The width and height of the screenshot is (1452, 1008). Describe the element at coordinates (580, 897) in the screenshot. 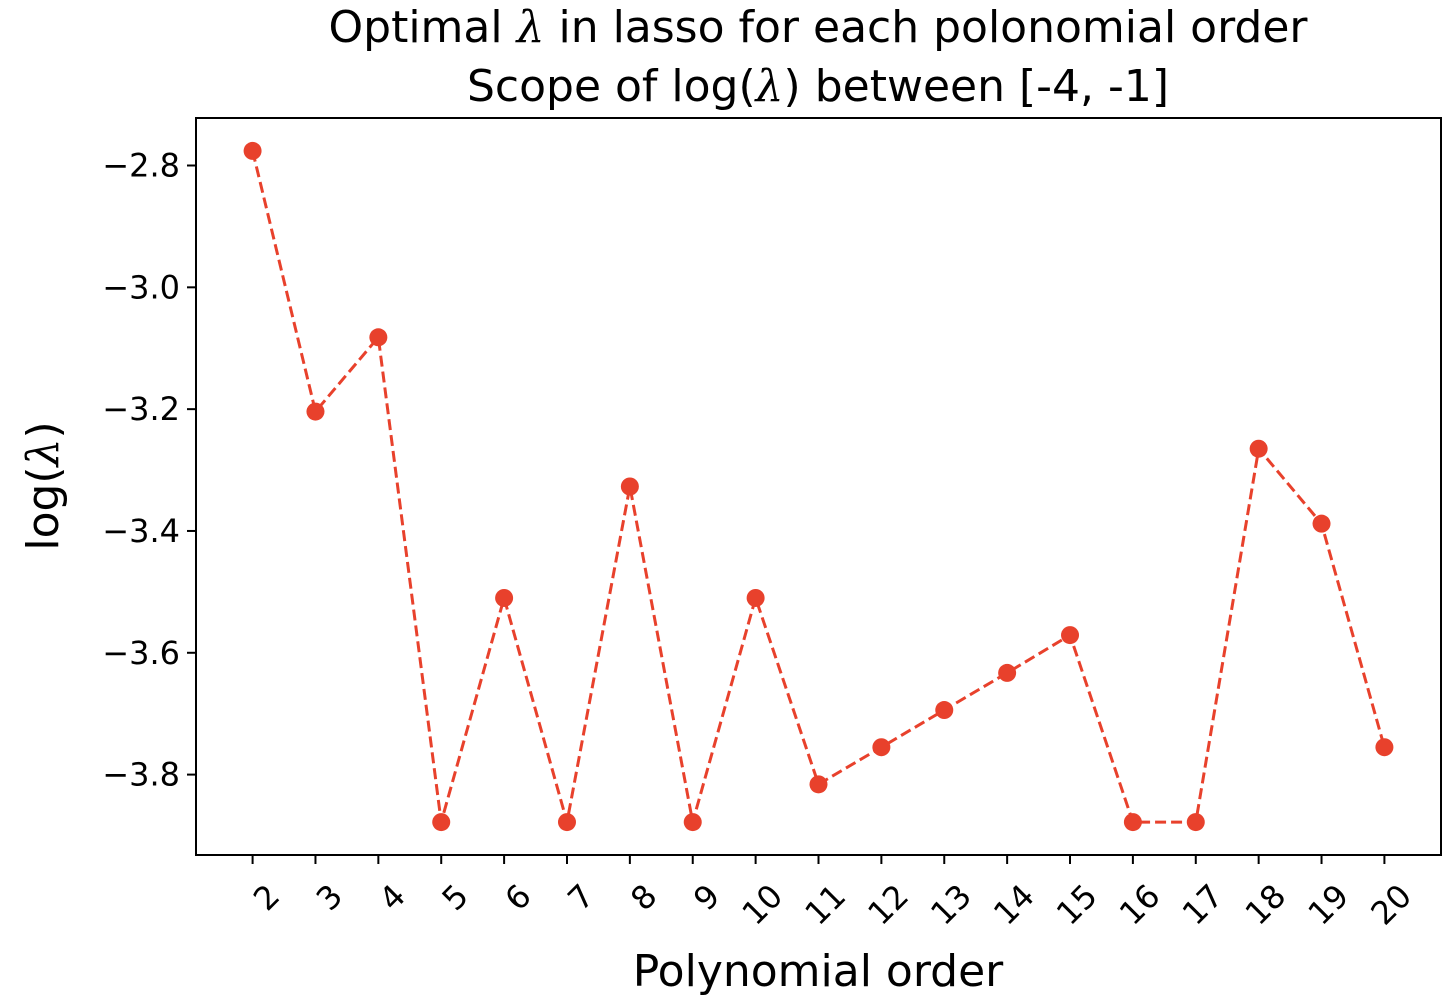

I see `x-tick-label: 7` at that location.